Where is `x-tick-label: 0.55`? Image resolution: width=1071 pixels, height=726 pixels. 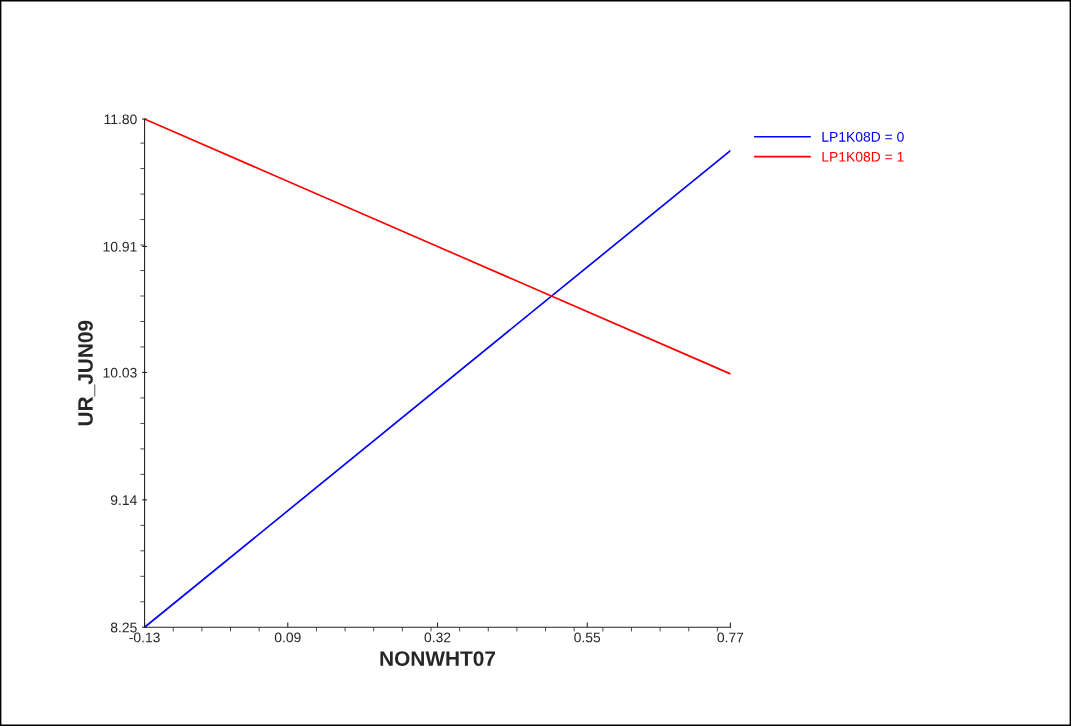 x-tick-label: 0.55 is located at coordinates (587, 637).